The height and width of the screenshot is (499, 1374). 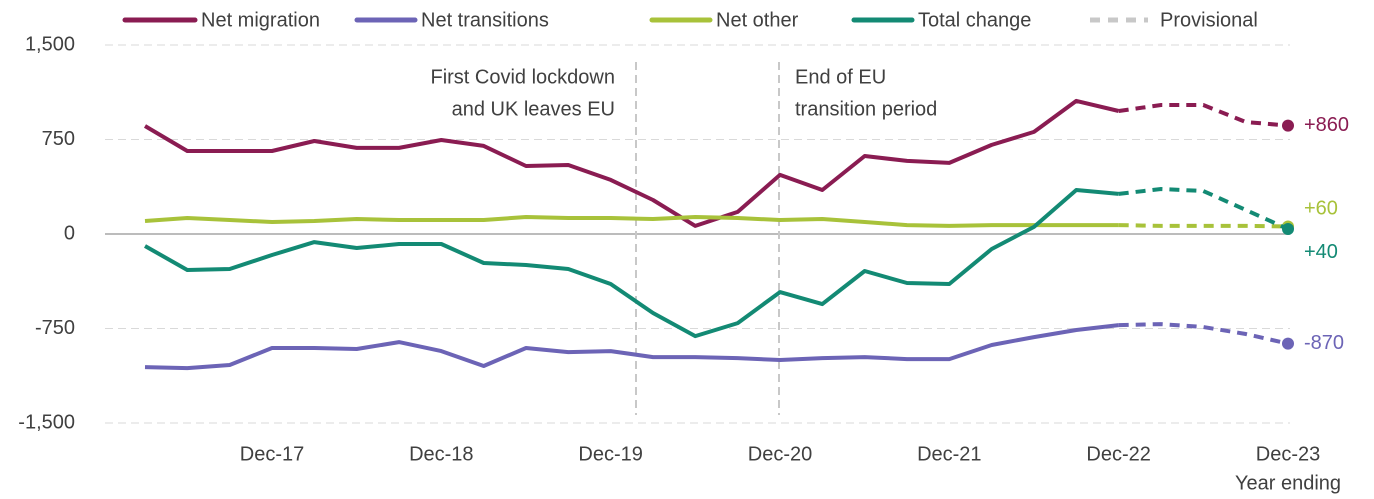 I want to click on annotation-text: and UK leaves EU, so click(x=533, y=109).